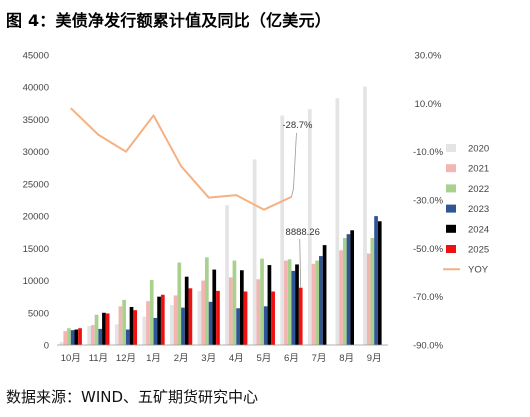 This screenshot has height=417, width=530. What do you see at coordinates (478, 209) in the screenshot?
I see `legend-label: 2023` at bounding box center [478, 209].